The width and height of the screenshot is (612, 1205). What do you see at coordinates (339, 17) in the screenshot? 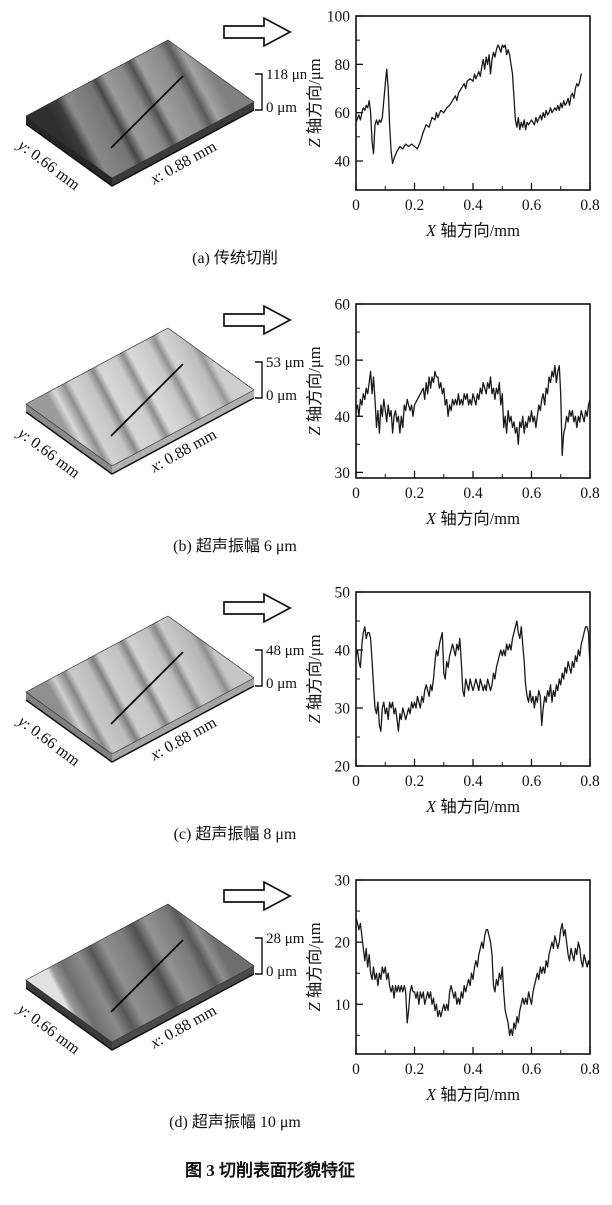
I see `y-tick-label: 100` at bounding box center [339, 17].